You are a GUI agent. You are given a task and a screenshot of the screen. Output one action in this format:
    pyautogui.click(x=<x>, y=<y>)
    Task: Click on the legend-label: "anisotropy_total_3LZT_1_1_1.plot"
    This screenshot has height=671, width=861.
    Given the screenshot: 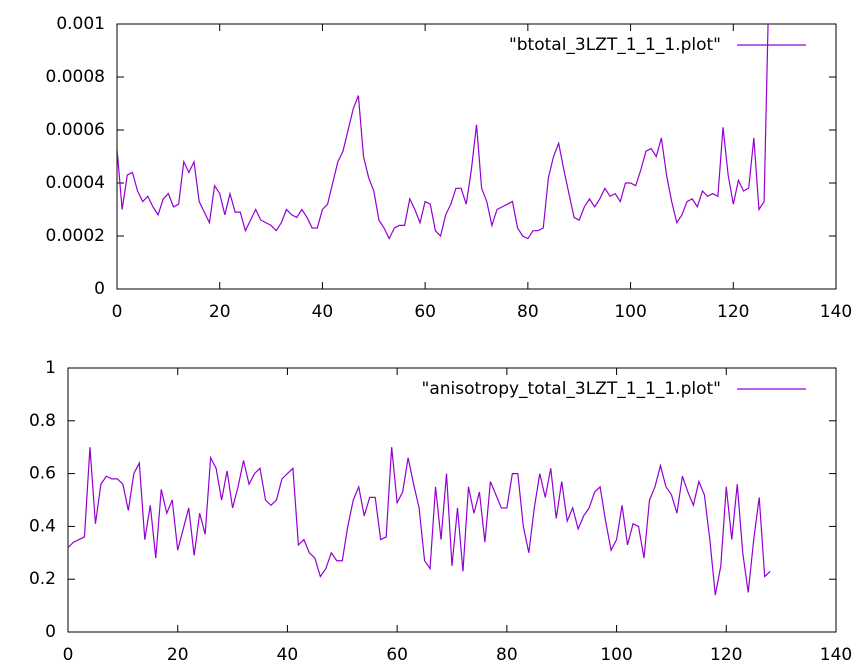 What is the action you would take?
    pyautogui.click(x=571, y=389)
    